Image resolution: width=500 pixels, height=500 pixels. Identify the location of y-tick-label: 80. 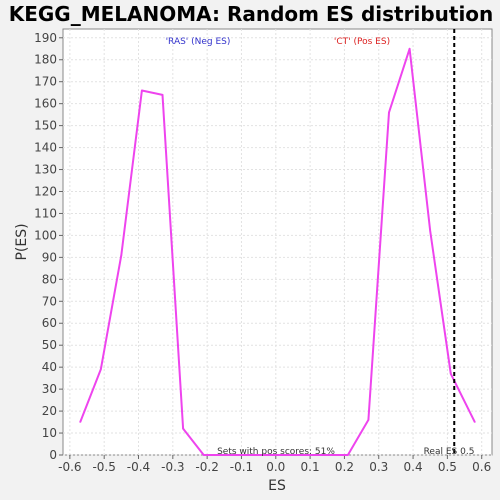
(49, 279).